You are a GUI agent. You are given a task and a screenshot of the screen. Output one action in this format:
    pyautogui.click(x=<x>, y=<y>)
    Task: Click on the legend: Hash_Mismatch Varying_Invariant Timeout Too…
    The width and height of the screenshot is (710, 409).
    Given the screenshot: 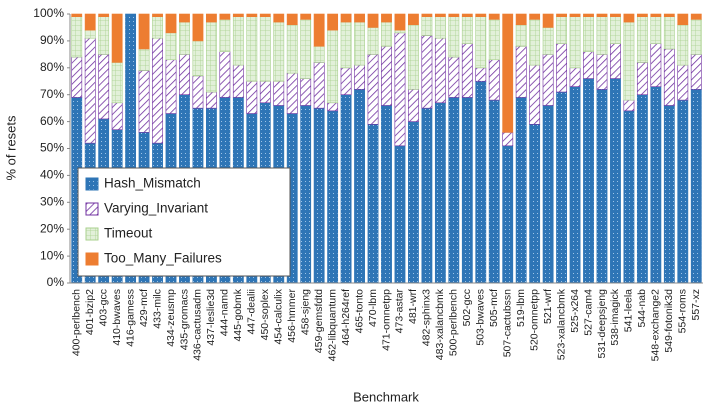 What is the action you would take?
    pyautogui.click(x=184, y=222)
    